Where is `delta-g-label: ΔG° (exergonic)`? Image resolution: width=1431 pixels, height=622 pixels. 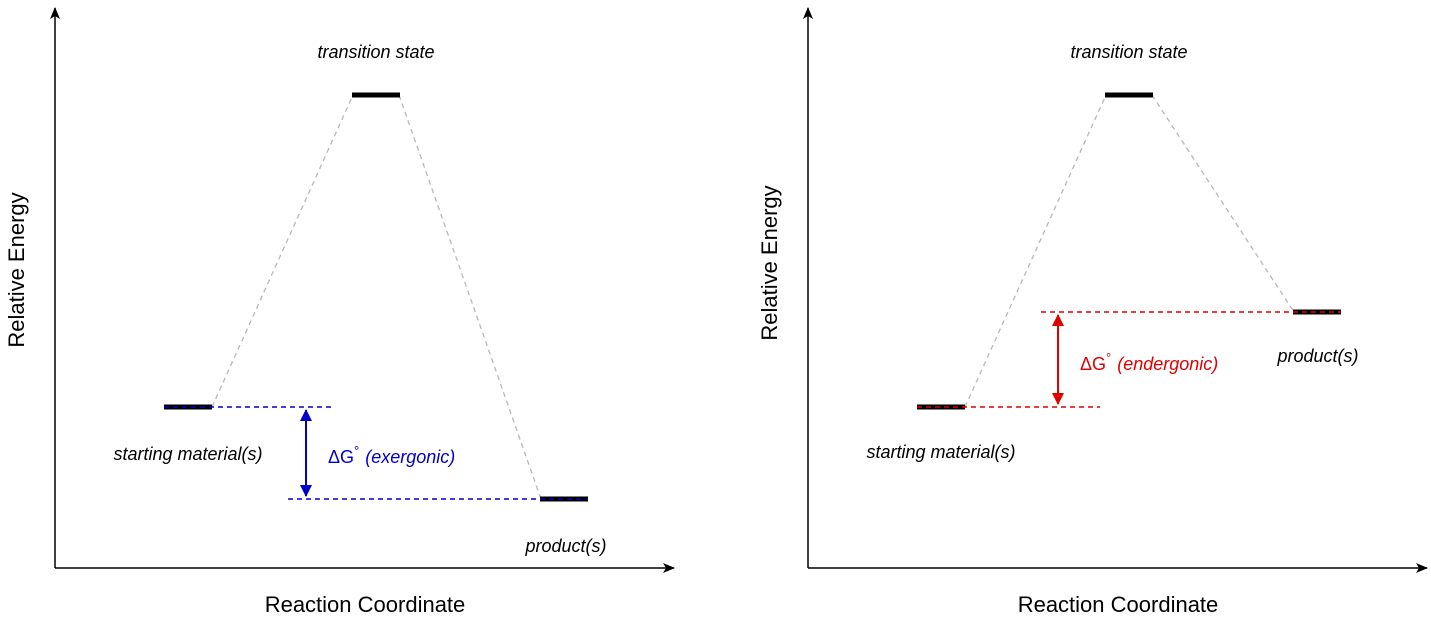 delta-g-label: ΔG° (exergonic) is located at coordinates (391, 455).